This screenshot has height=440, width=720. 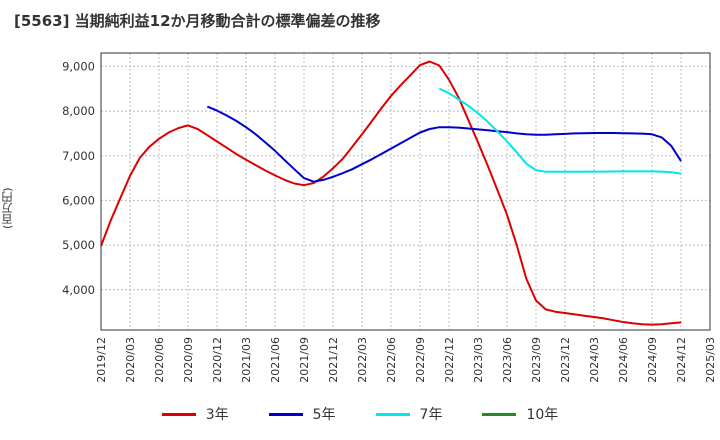 What do you see at coordinates (542, 415) in the screenshot?
I see `legend-label: 10年` at bounding box center [542, 415].